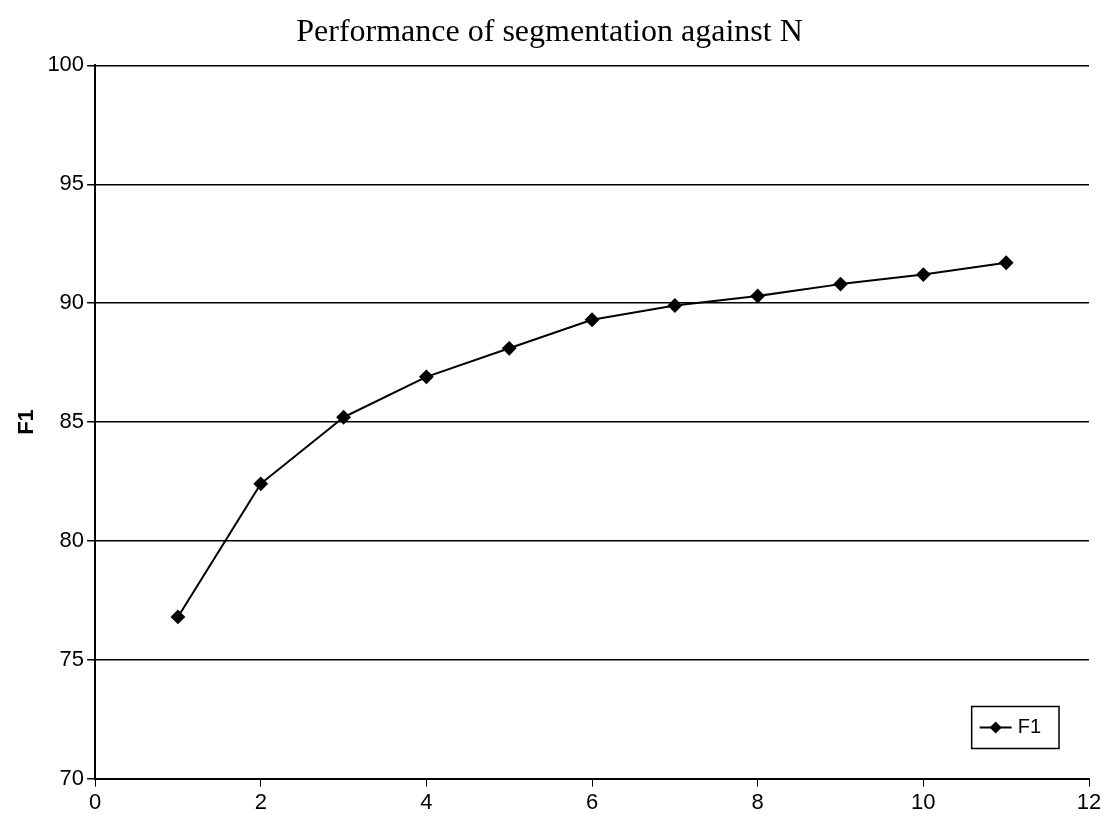 The width and height of the screenshot is (1109, 824). I want to click on y-axis-title: F1, so click(26, 422).